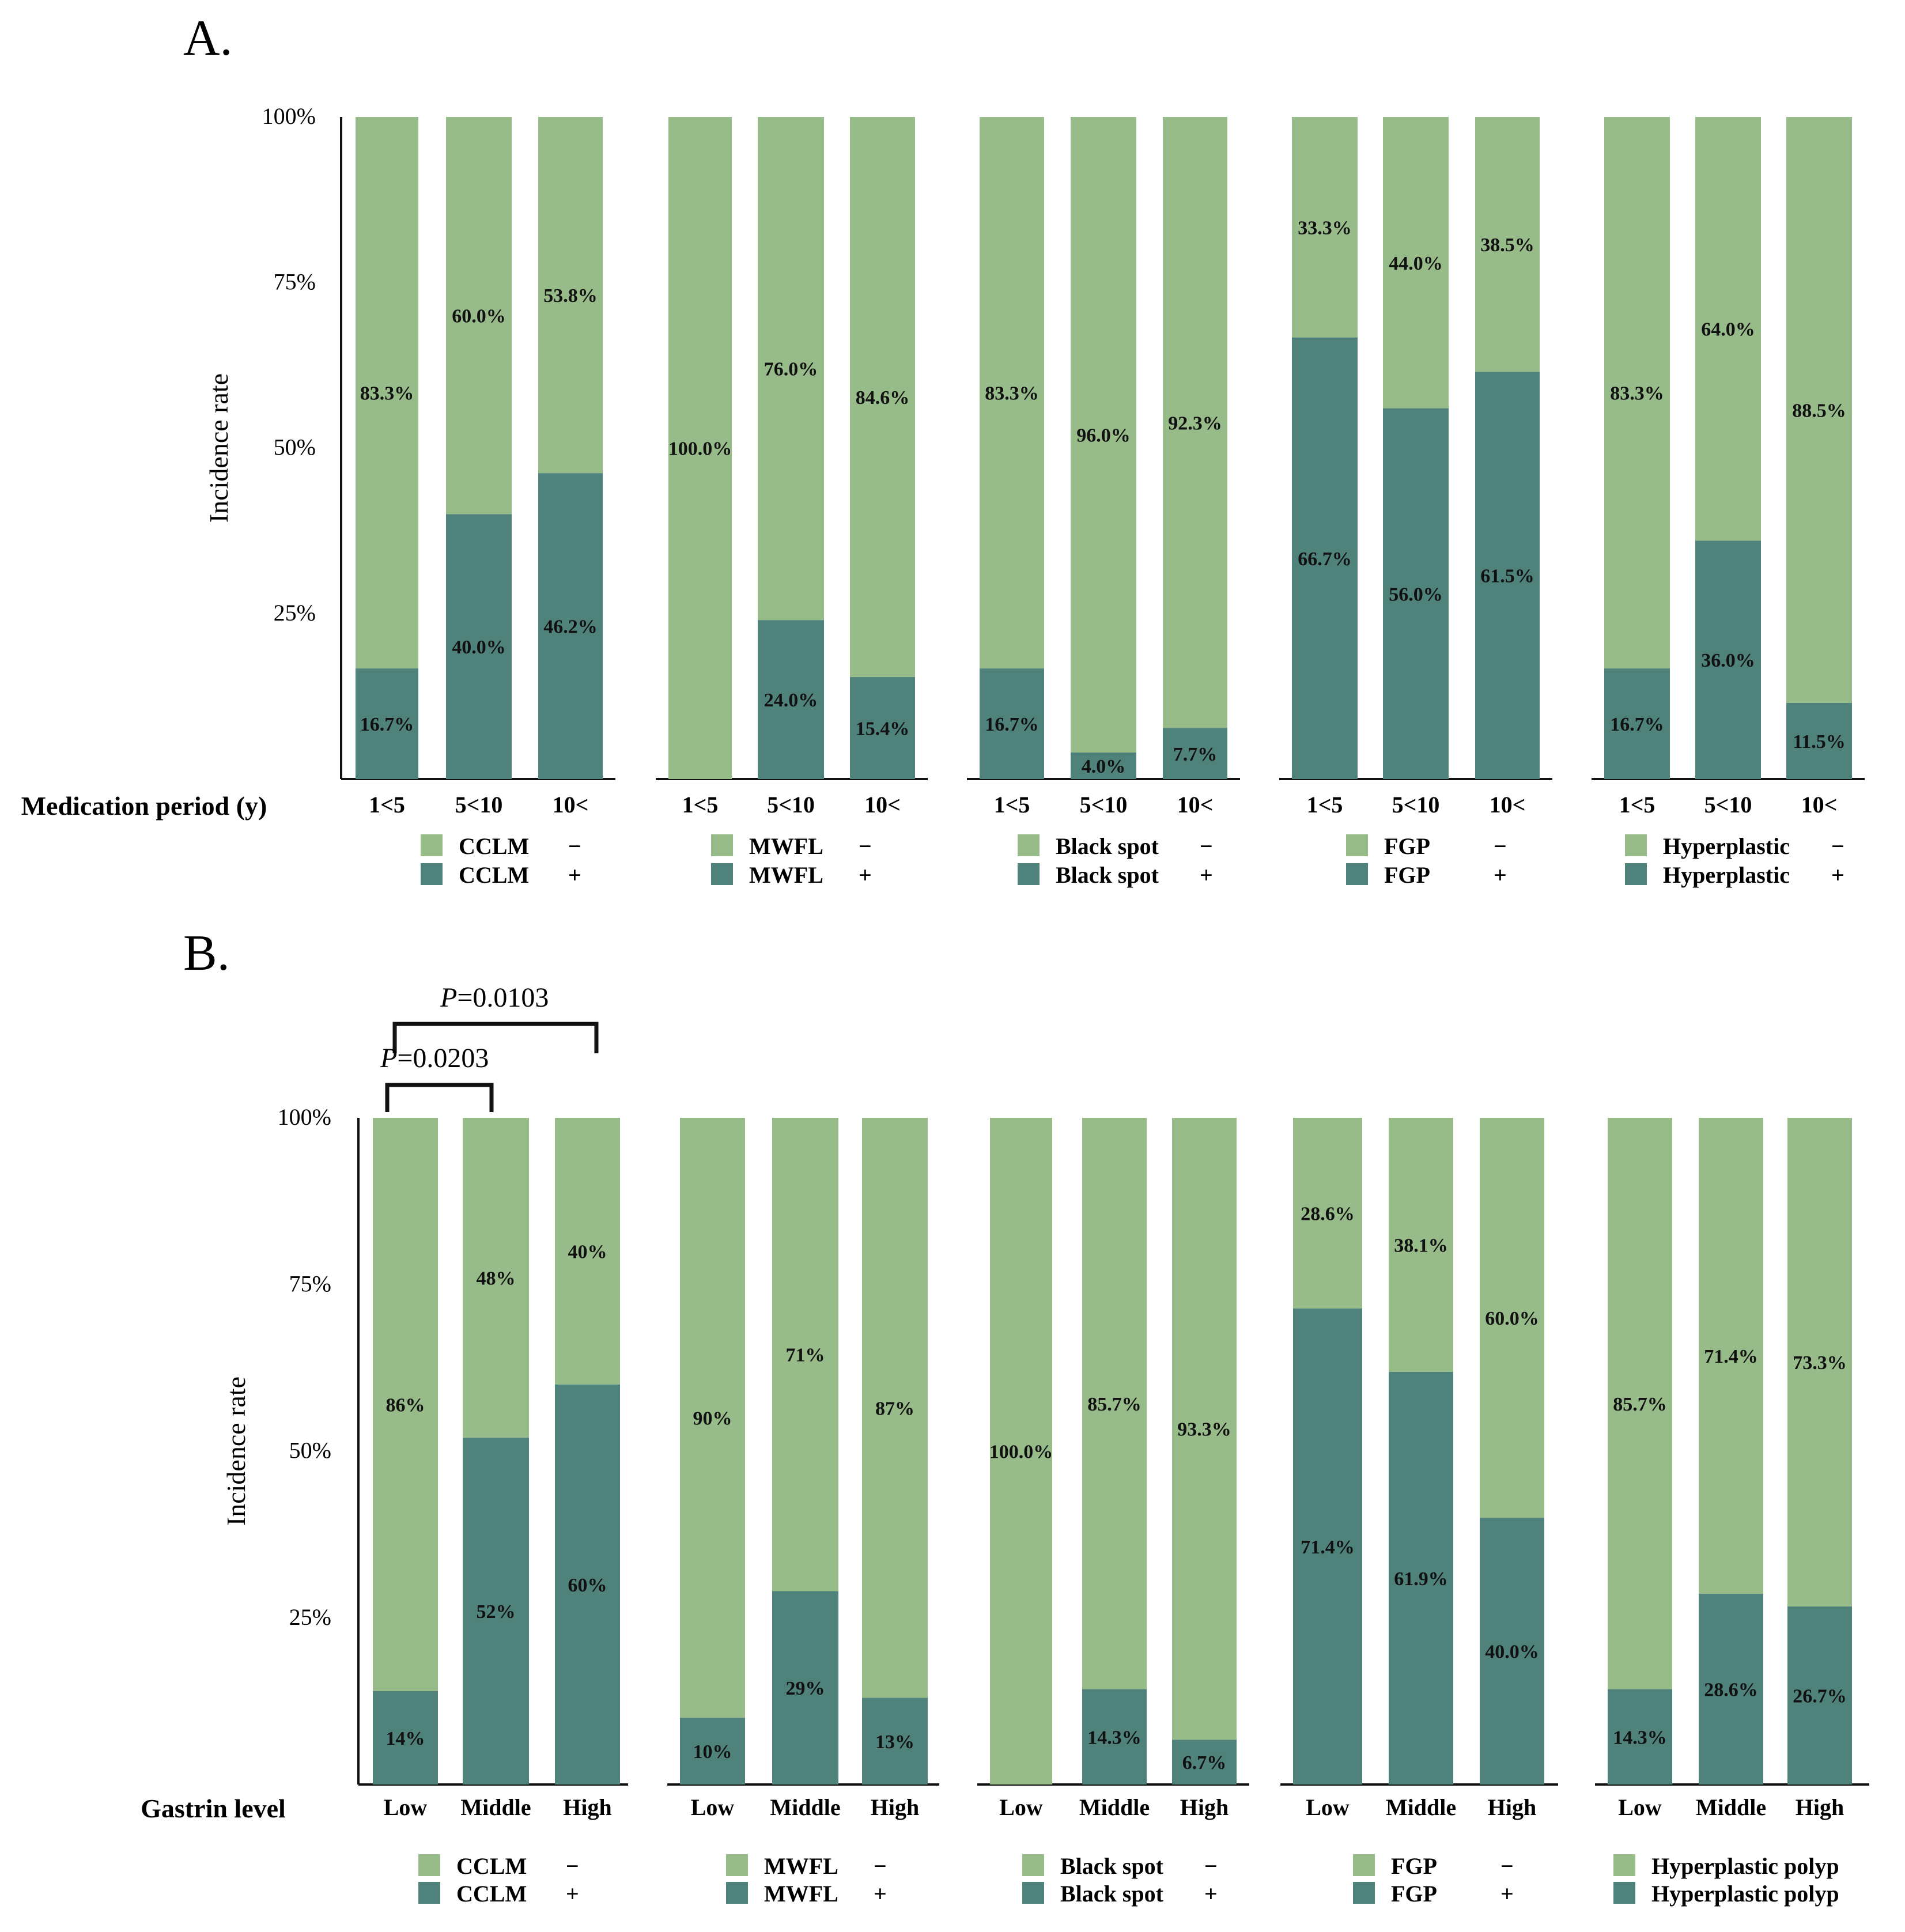 This screenshot has width=1905, height=1932. I want to click on value-label-negative: 64.0%, so click(1728, 330).